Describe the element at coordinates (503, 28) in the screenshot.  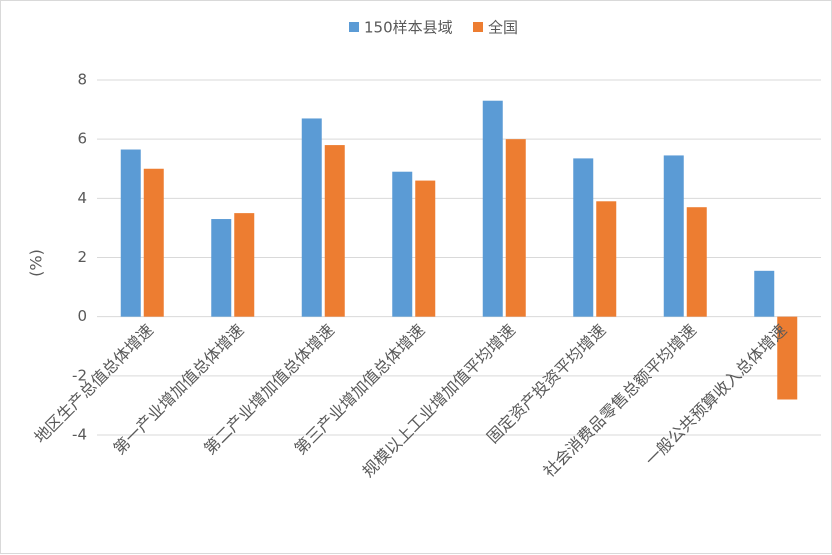
I see `legend-label: 全国` at that location.